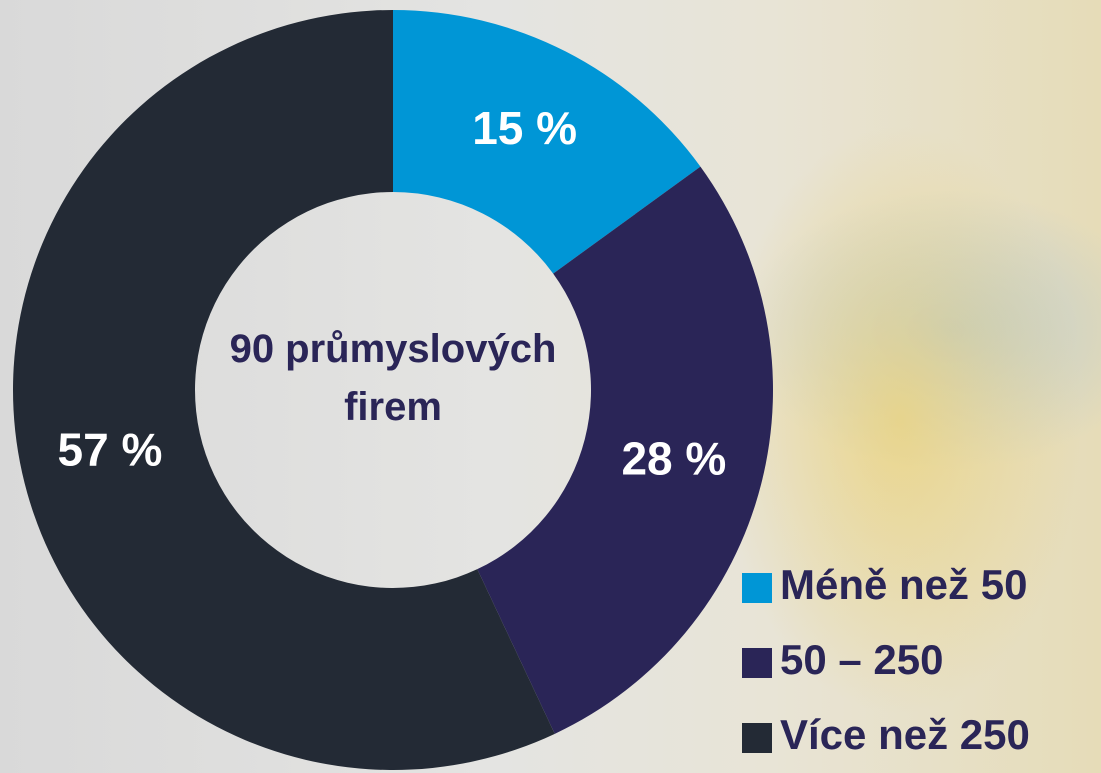 The image size is (1101, 773). I want to click on legend-label: Více než 250, so click(905, 734).